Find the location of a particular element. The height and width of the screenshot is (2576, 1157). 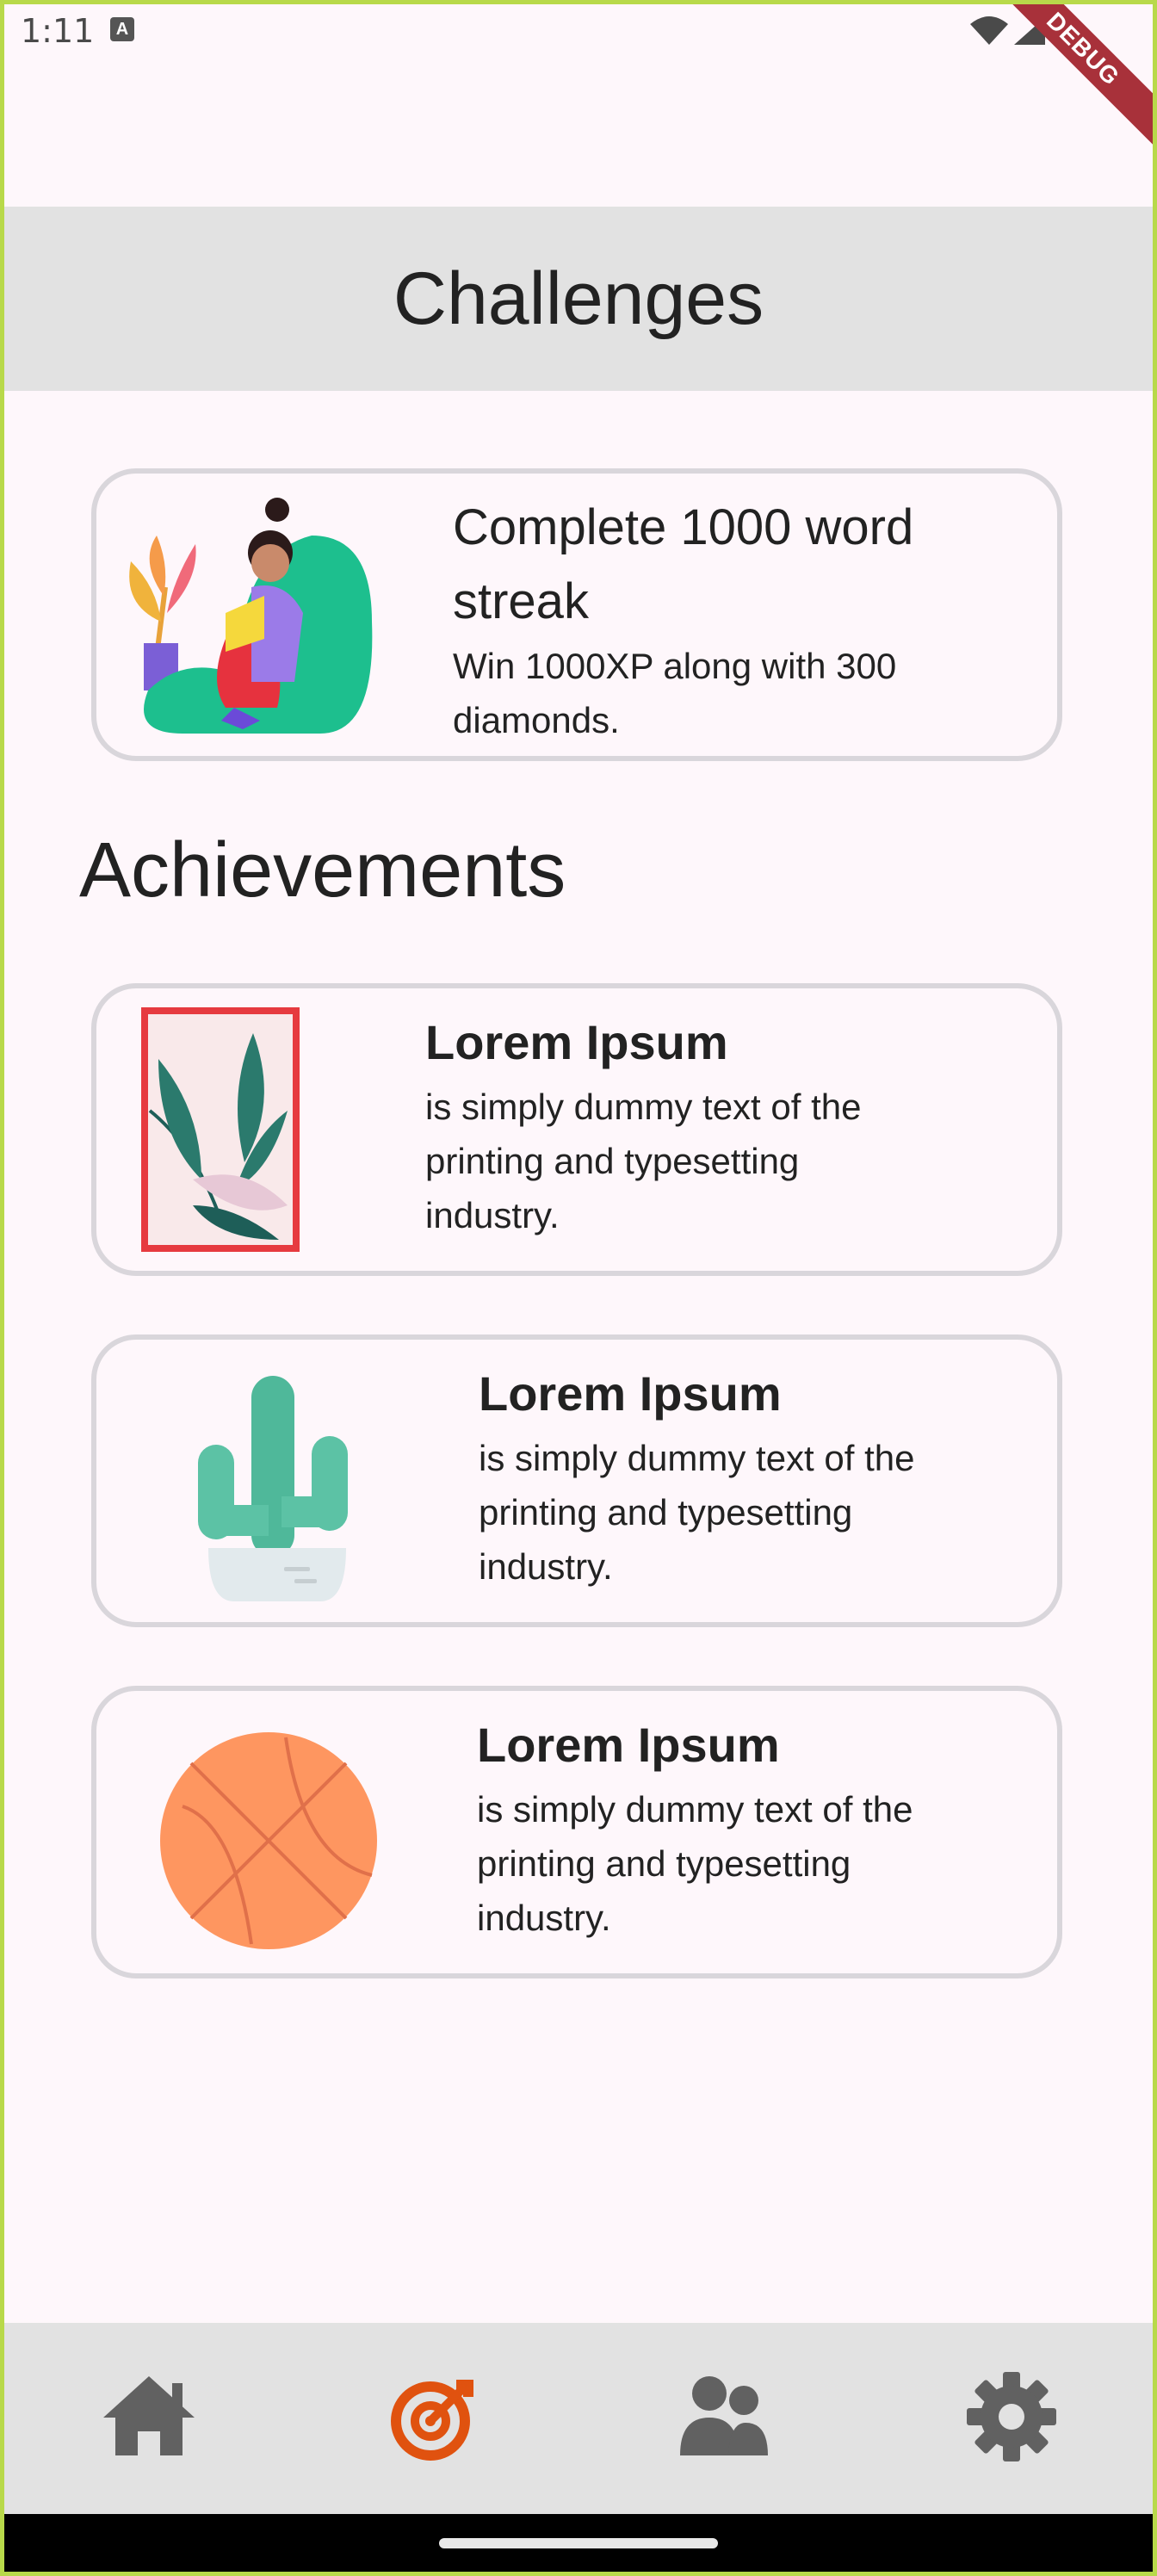

keyboard-a-icon: A is located at coordinates (122, 29).